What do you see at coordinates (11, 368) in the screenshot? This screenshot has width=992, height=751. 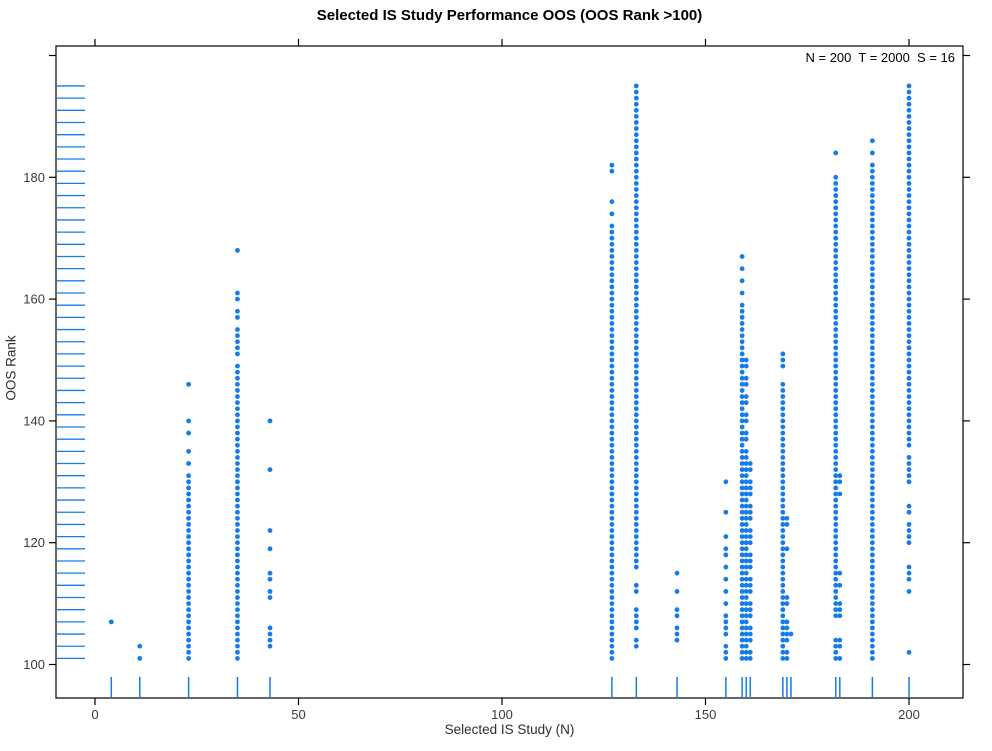 I see `y-axis-label: OOS Rank` at bounding box center [11, 368].